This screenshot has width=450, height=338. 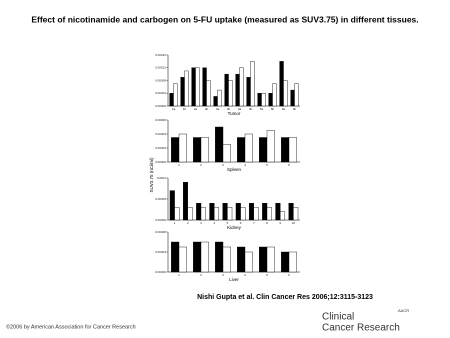 I want to click on x-axis-label: Spleen, so click(x=234, y=169).